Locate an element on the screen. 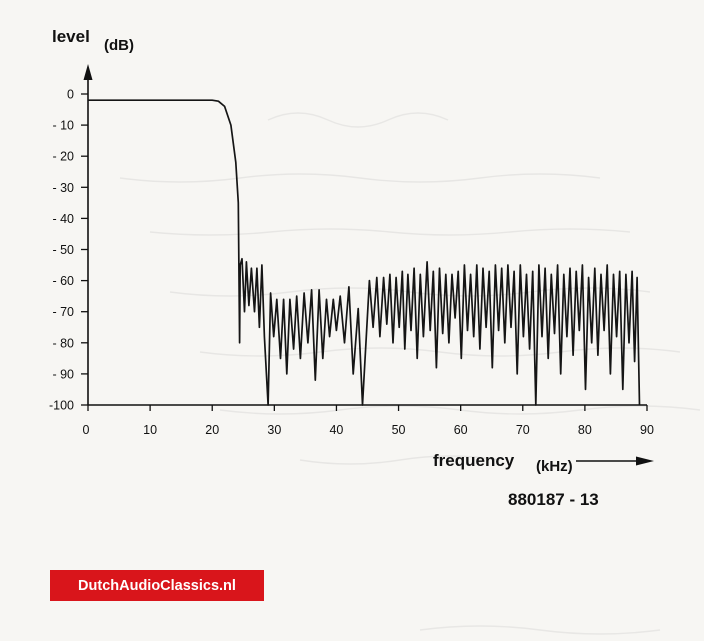 This screenshot has height=641, width=704. y-axis-arrow is located at coordinates (88, 72).